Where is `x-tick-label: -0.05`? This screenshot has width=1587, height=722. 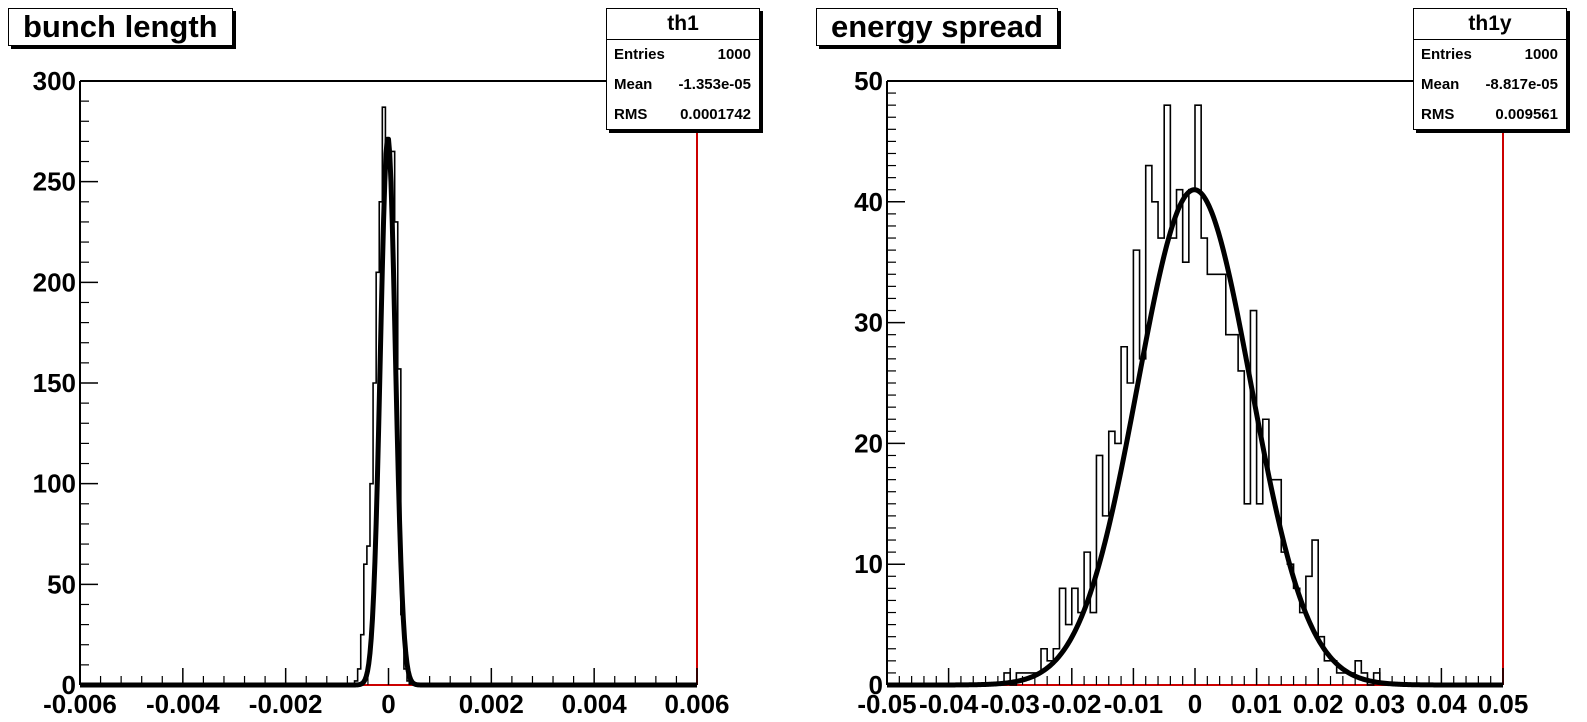
x-tick-label: -0.05 is located at coordinates (886, 704).